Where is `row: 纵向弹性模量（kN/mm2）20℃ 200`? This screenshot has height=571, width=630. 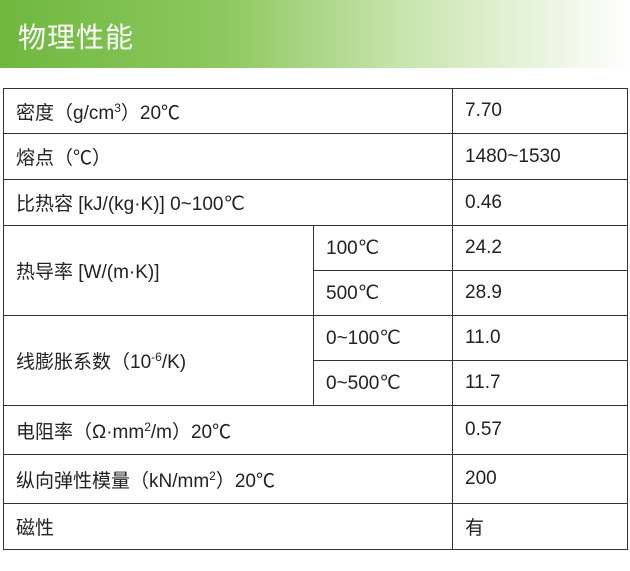 row: 纵向弹性模量（kN/mm2）20℃ 200 is located at coordinates (315, 479).